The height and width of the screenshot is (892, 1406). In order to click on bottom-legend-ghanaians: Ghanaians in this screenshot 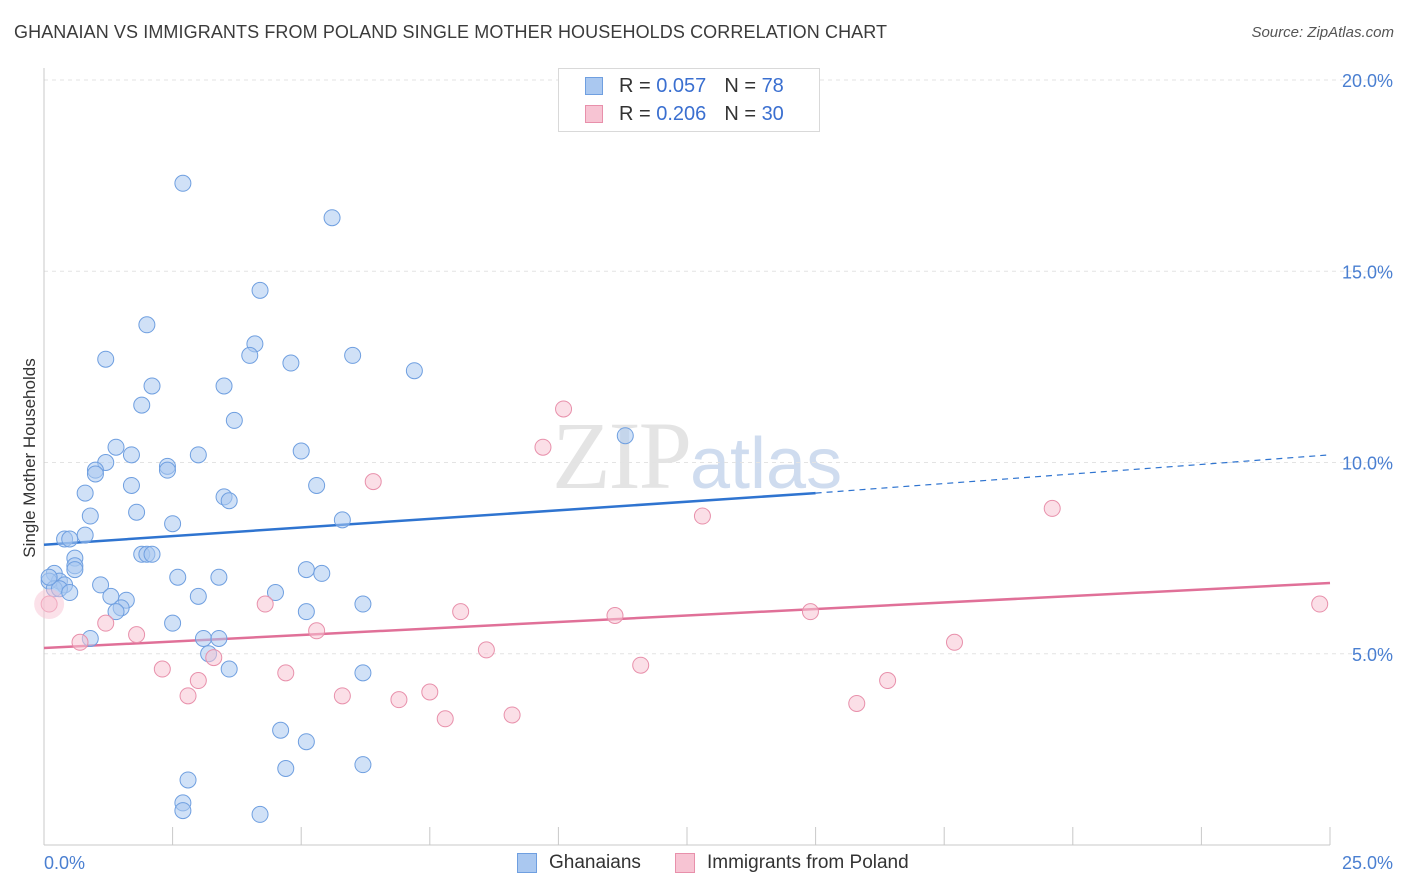, I will do `click(579, 863)`.